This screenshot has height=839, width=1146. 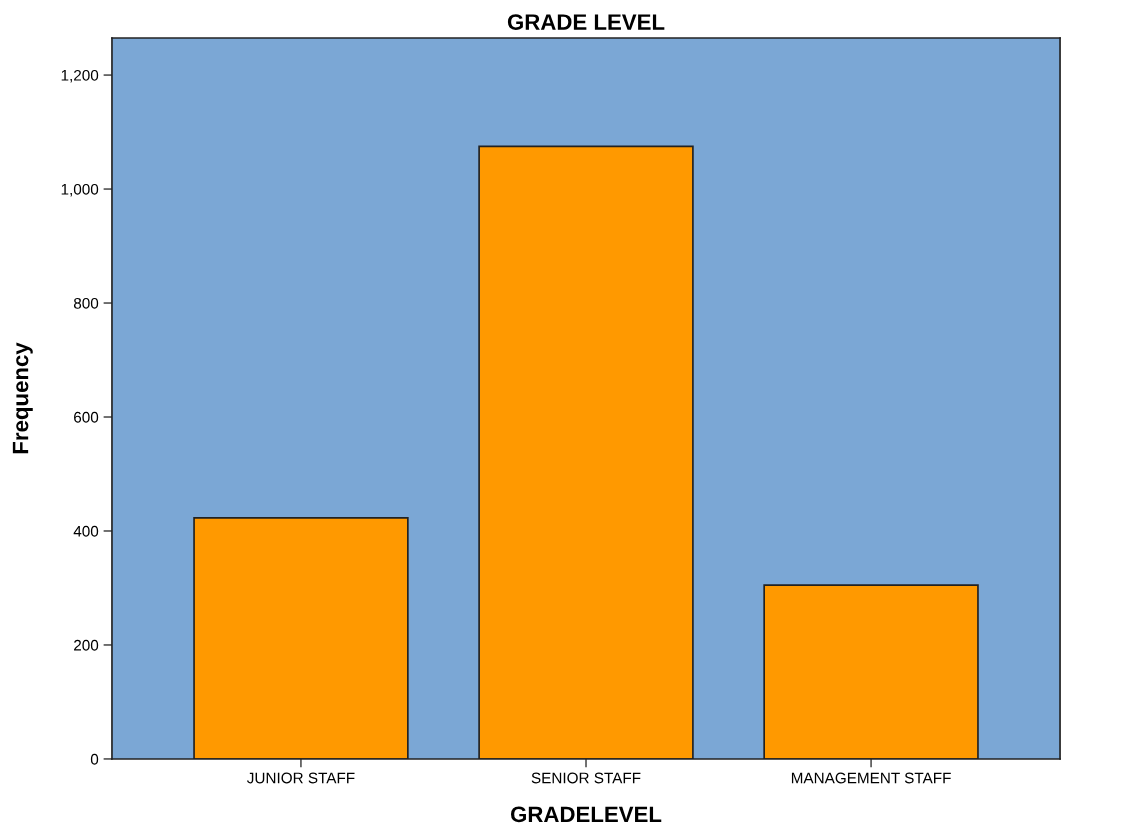 What do you see at coordinates (871, 778) in the screenshot?
I see `x-tick-label: MANAGEMENT STAFF` at bounding box center [871, 778].